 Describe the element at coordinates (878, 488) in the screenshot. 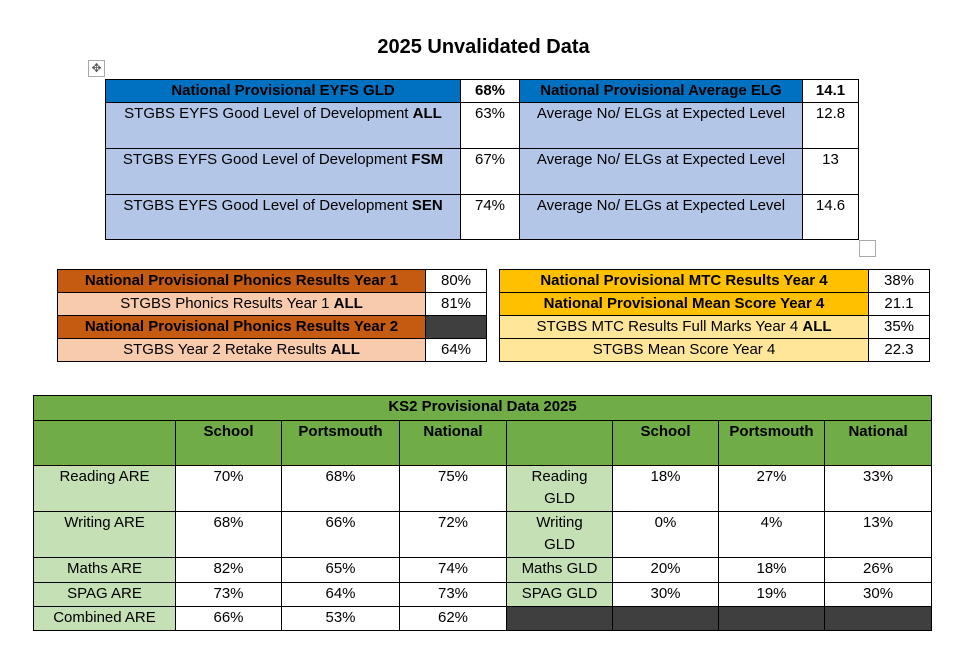

I see `ks2-cell: 33%` at that location.